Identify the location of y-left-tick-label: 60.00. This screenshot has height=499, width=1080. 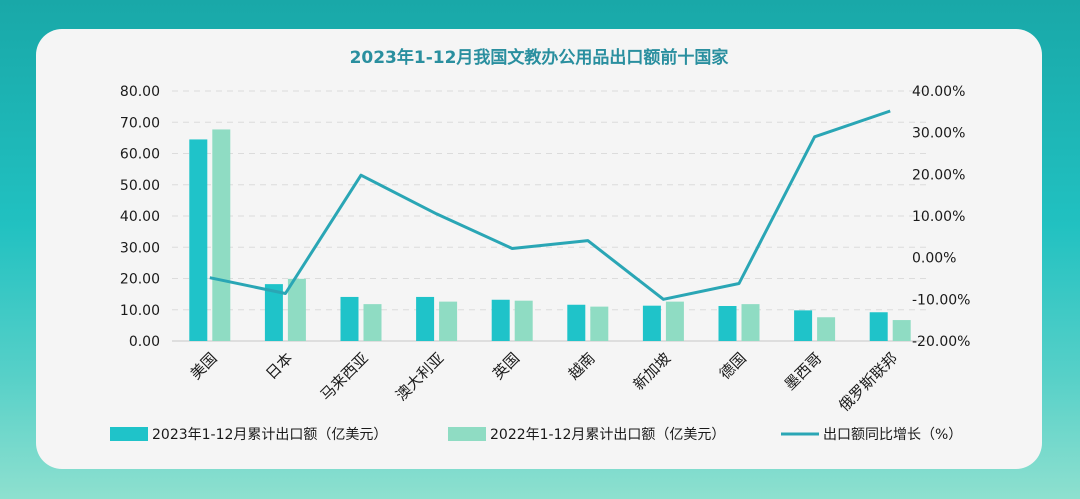
(140, 155).